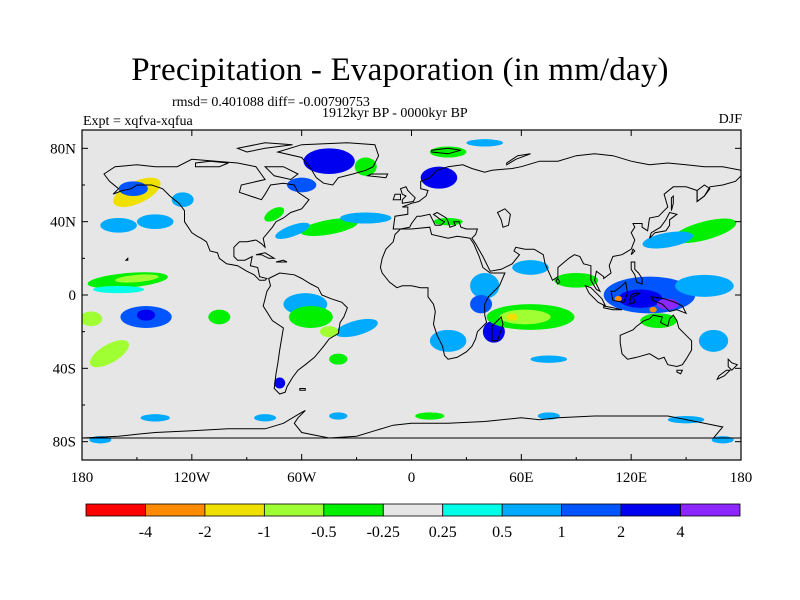 The height and width of the screenshot is (600, 800). I want to click on anomaly-australia-north-green, so click(658, 320).